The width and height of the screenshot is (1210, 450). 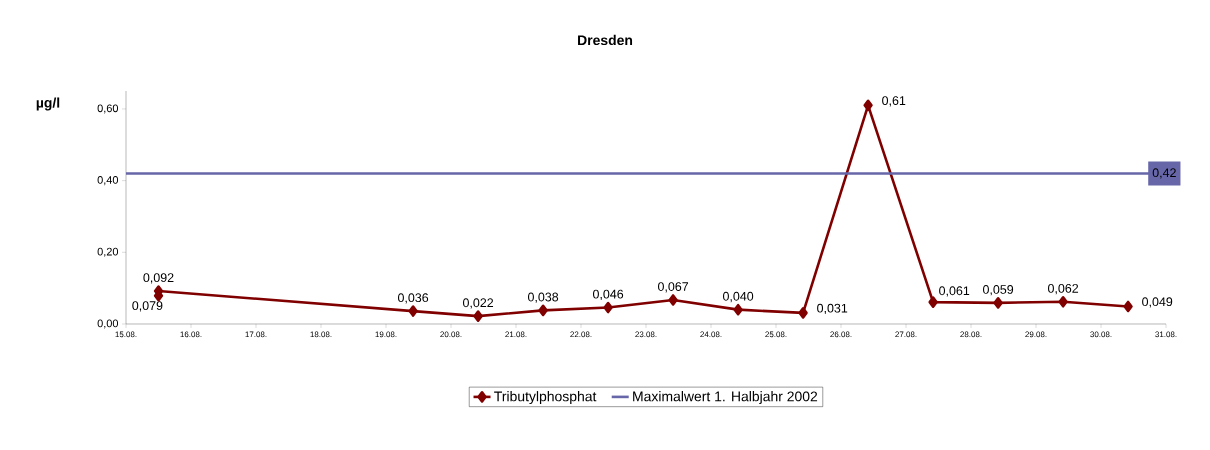 What do you see at coordinates (108, 109) in the screenshot?
I see `y-tick-label: 0,60` at bounding box center [108, 109].